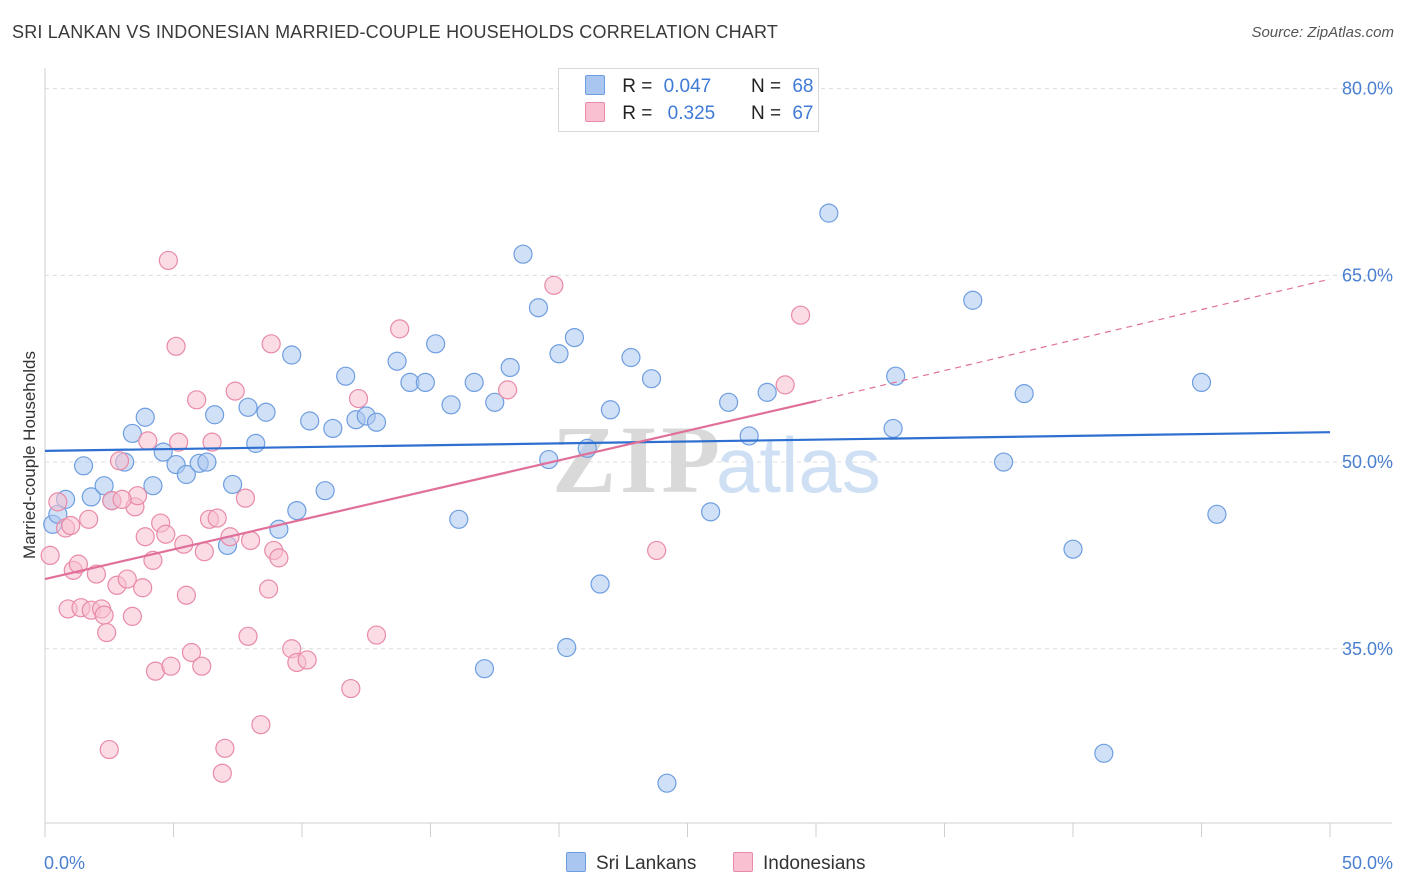 This screenshot has width=1406, height=892. I want to click on bottom-legend-indonesians: Indonesians, so click(799, 863).